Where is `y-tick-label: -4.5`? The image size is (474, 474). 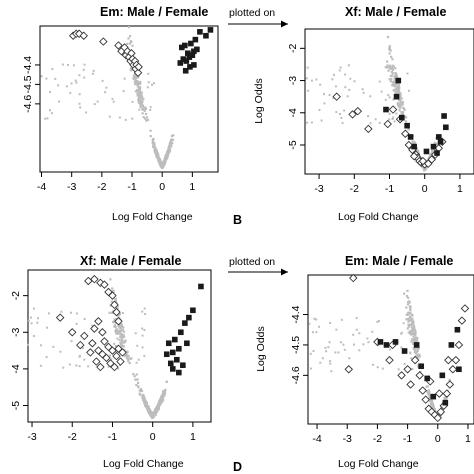
y-tick-label: -4.5 is located at coordinates (28, 84).